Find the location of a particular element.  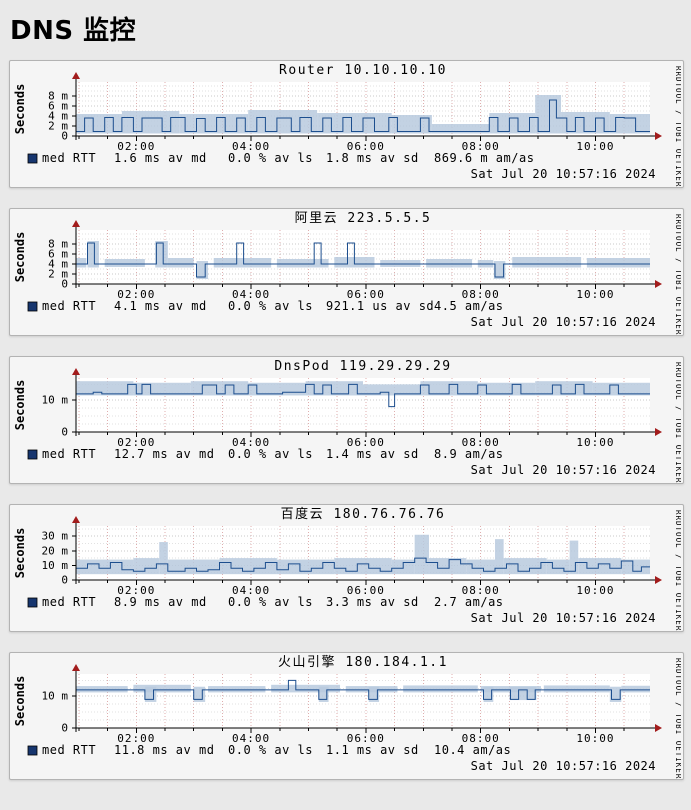

plot-area is located at coordinates (363, 701).